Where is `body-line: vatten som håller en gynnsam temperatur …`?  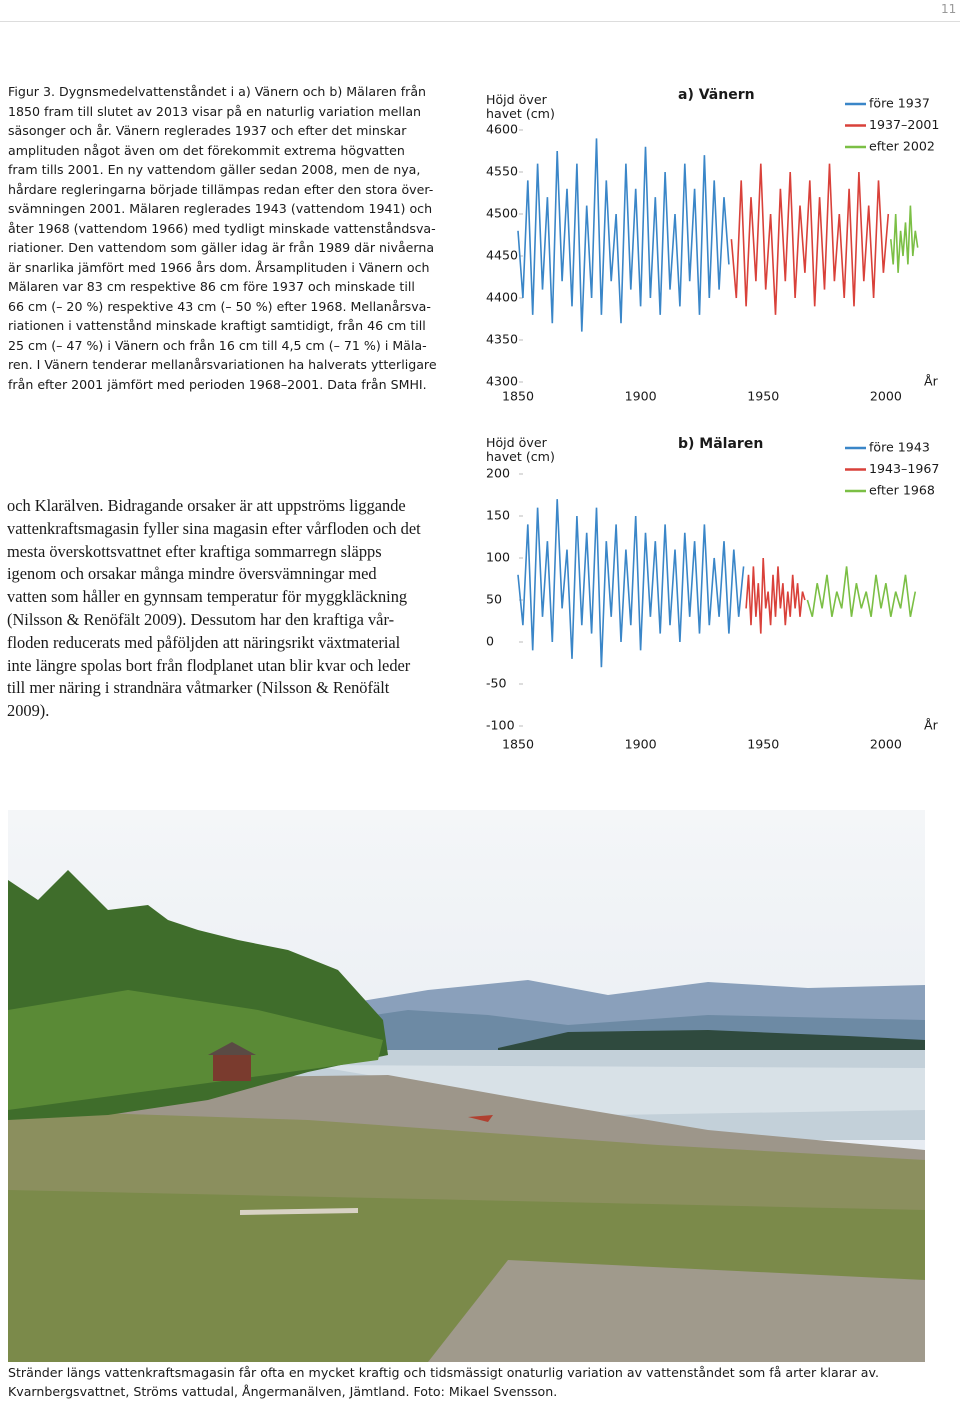 body-line: vatten som håller en gynnsam temperatur … is located at coordinates (207, 597).